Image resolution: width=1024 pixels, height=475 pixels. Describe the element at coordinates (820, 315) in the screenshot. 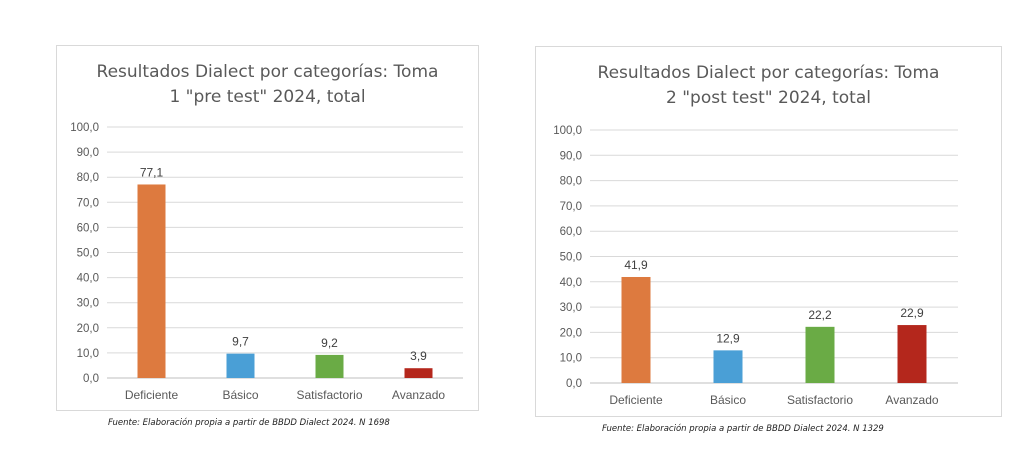

I see `data-label: 22,2` at that location.